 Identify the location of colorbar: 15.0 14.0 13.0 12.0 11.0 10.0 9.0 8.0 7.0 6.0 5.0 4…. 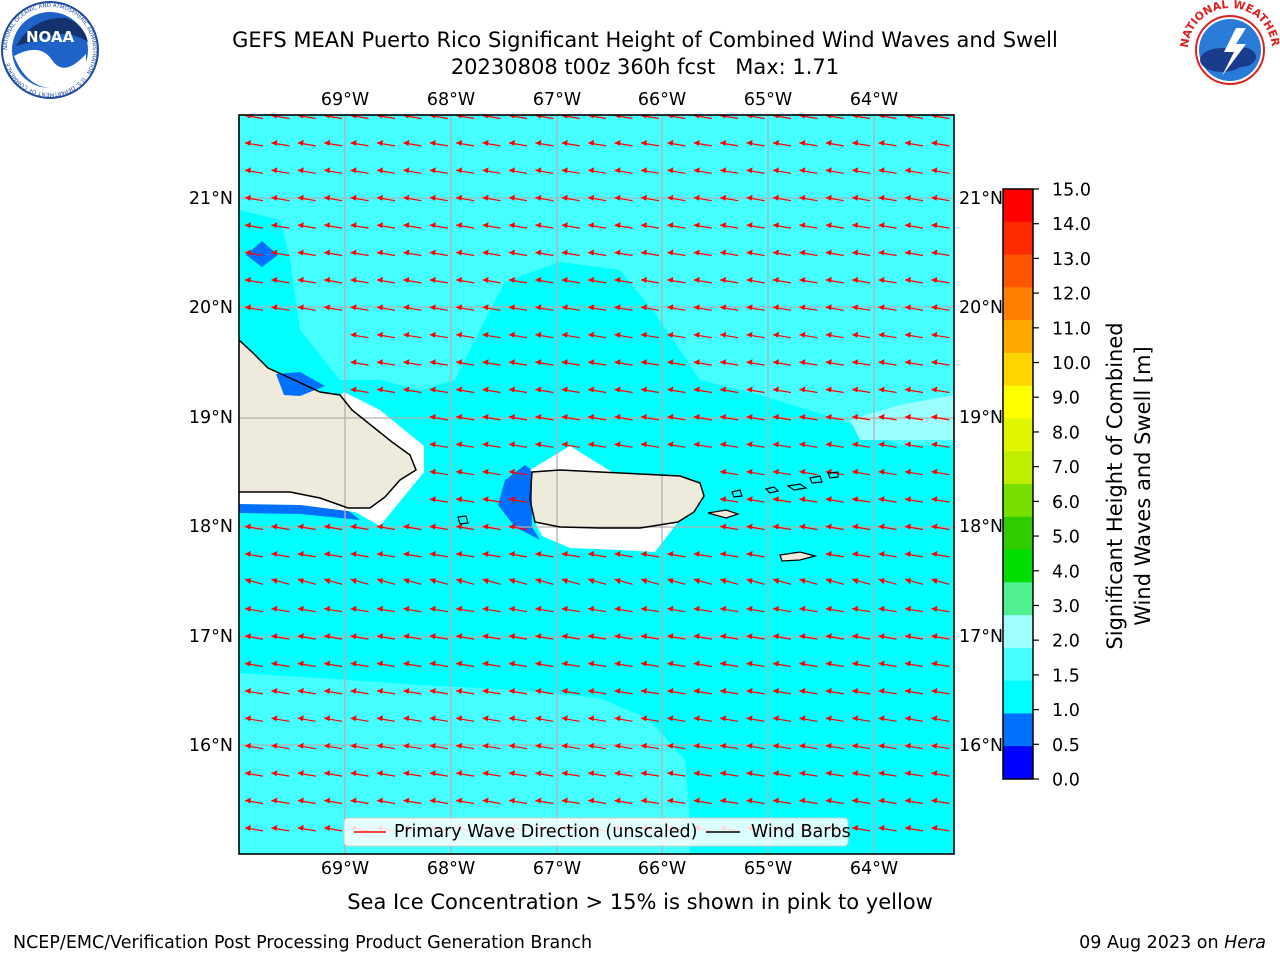
(1046, 486).